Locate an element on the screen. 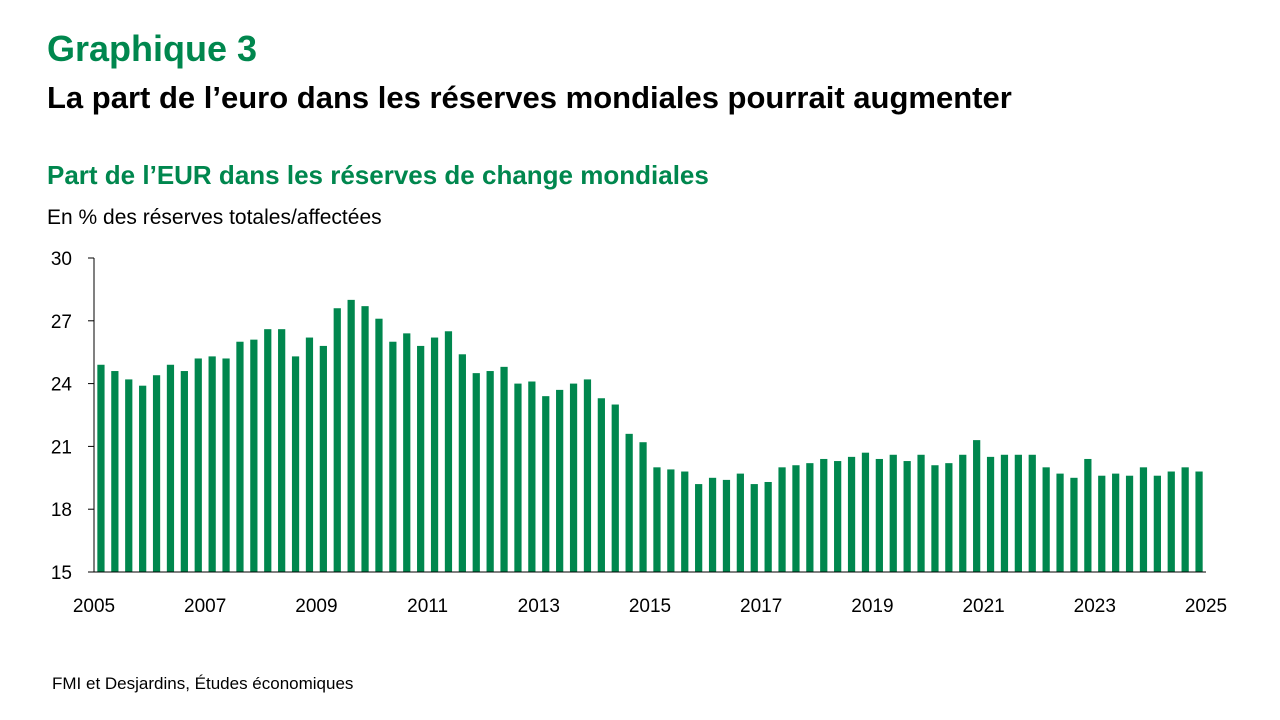 The height and width of the screenshot is (720, 1280). x-tick-label: 2007 is located at coordinates (205, 606).